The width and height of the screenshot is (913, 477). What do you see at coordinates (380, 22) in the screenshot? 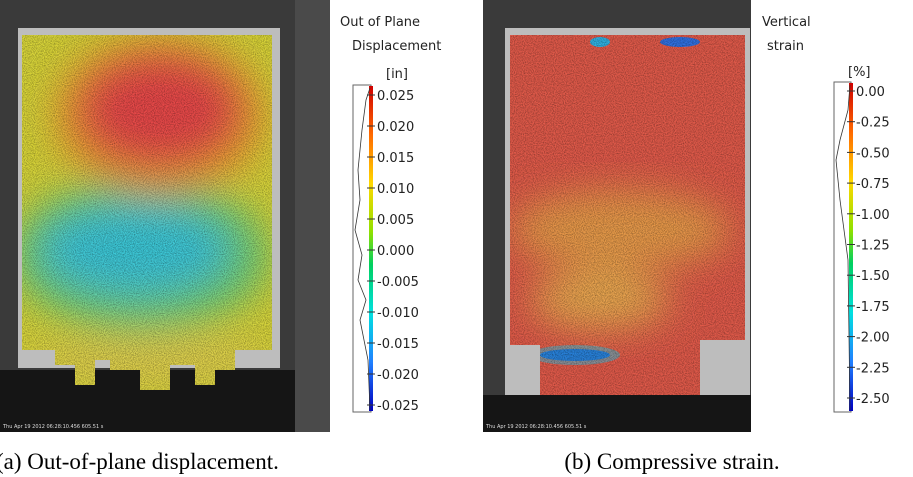
I see `colorbar-title: Out of Plane` at bounding box center [380, 22].